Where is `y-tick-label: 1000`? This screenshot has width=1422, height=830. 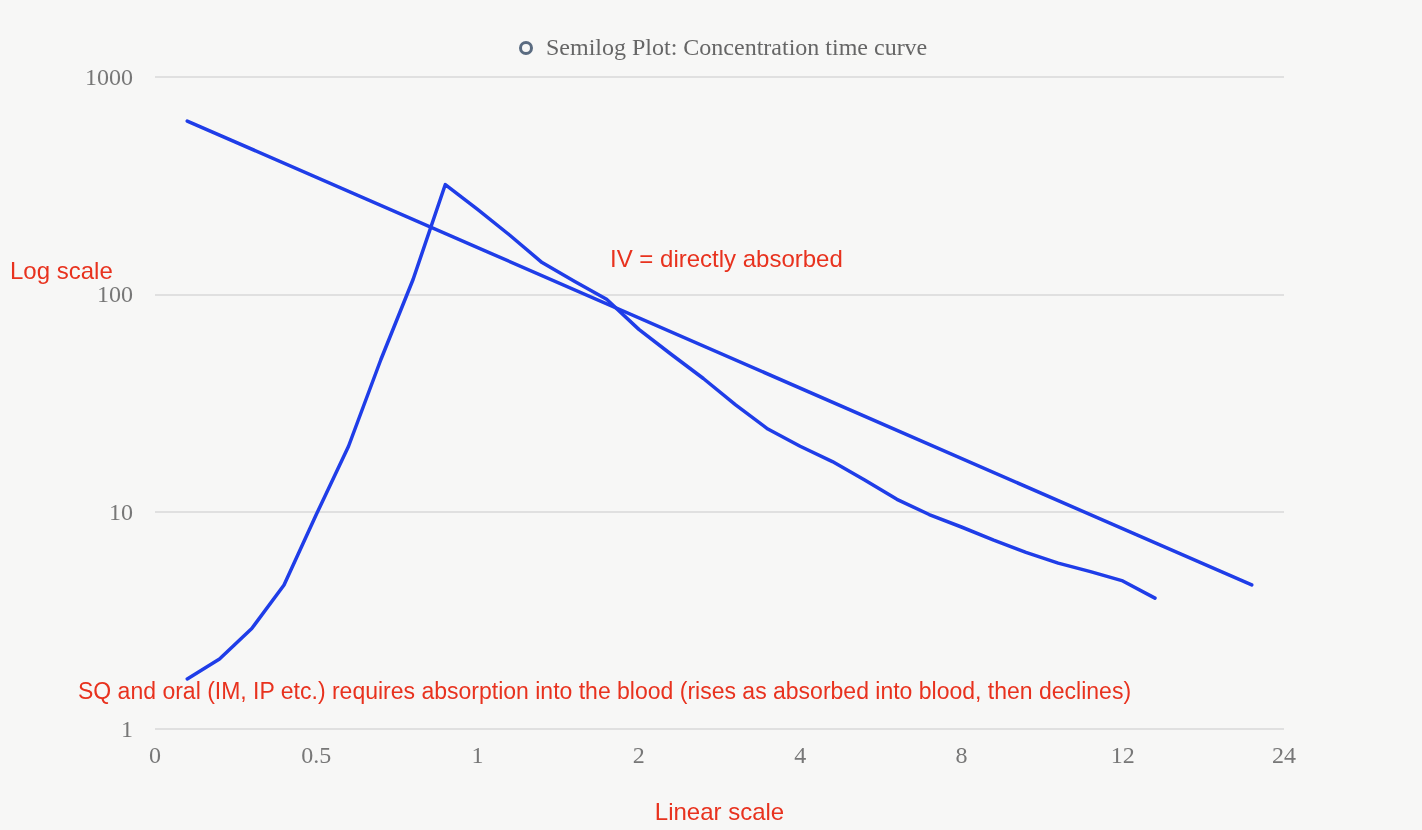 y-tick-label: 1000 is located at coordinates (109, 77).